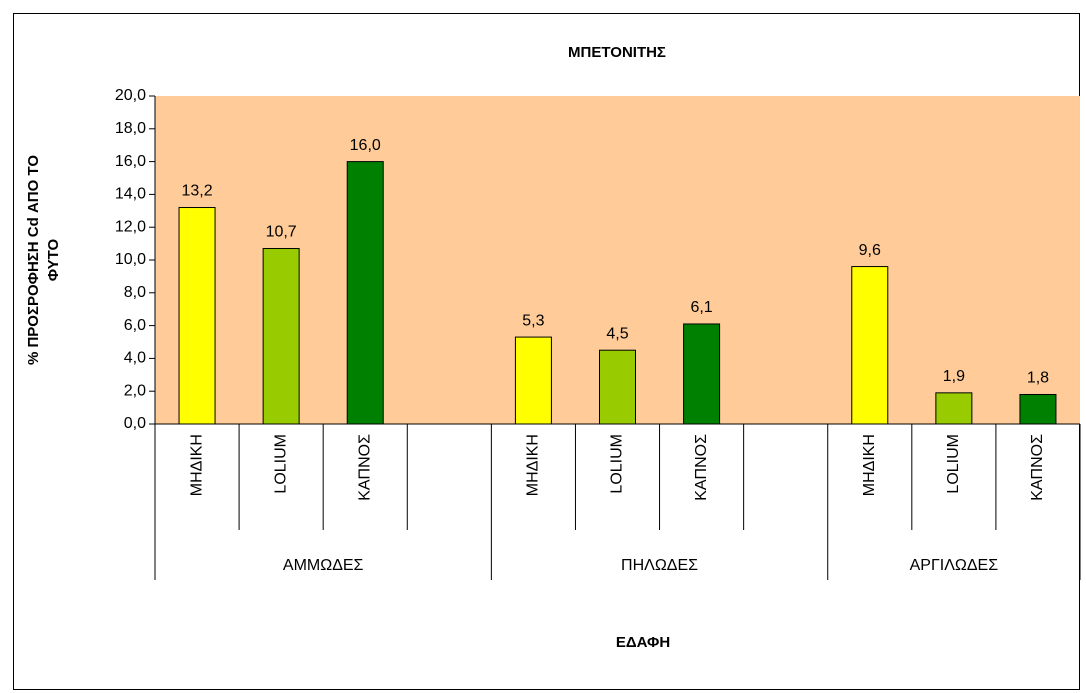  Describe the element at coordinates (135, 423) in the screenshot. I see `y-tick-label: 0,0` at that location.